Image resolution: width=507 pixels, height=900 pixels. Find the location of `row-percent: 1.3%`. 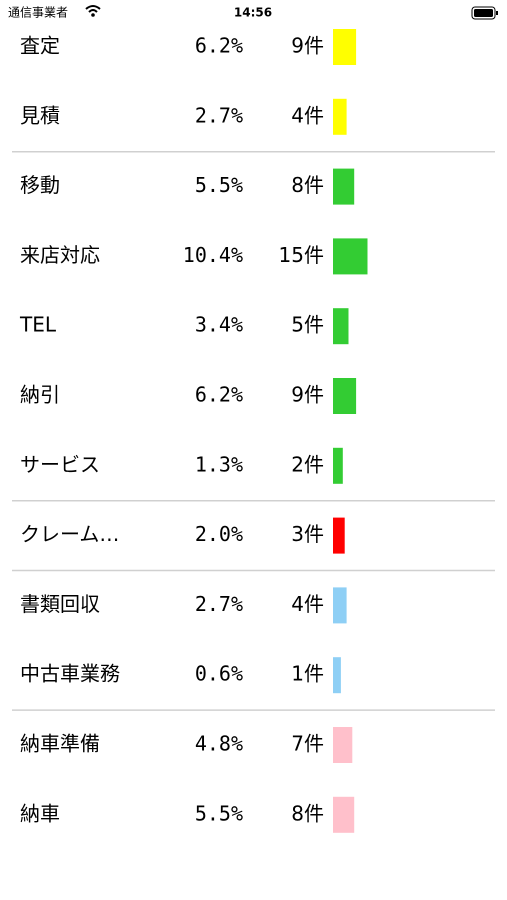

row-percent: 1.3% is located at coordinates (219, 464).